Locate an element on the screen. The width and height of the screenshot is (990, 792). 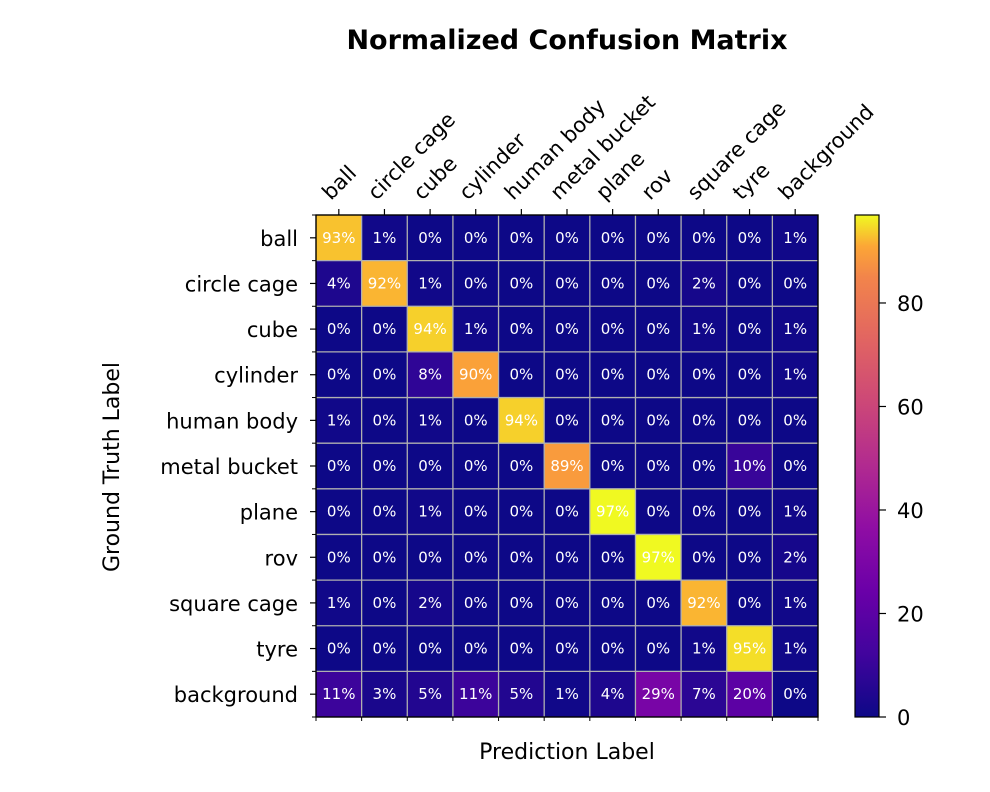
y-tick-label: square cage is located at coordinates (233, 604).